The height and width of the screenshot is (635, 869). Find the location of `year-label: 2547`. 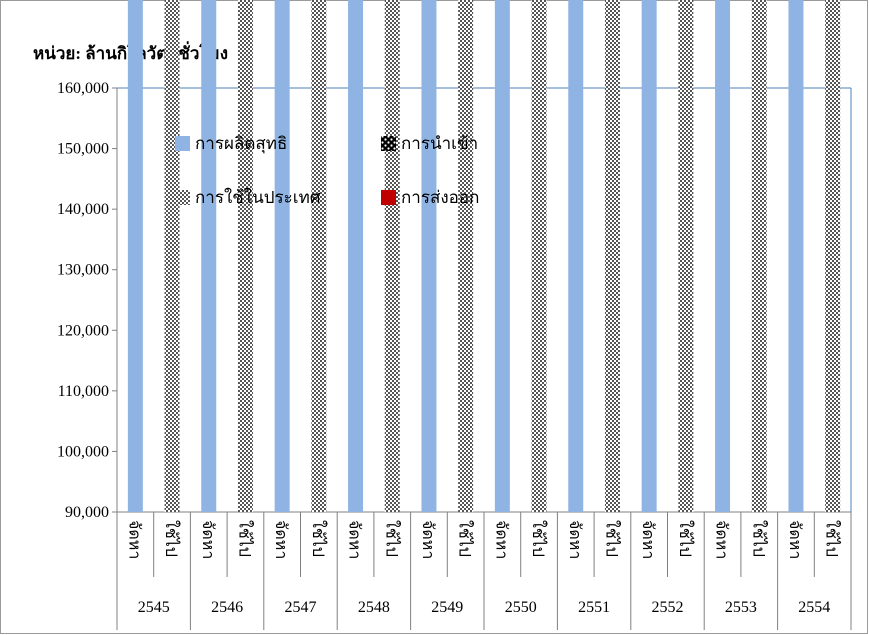

year-label: 2547 is located at coordinates (301, 607).